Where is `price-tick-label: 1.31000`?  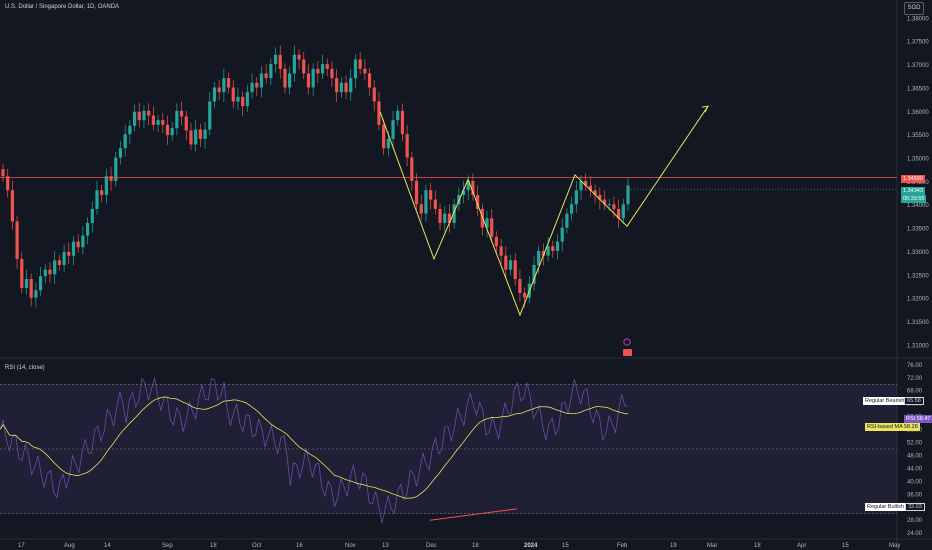
price-tick-label: 1.31000 is located at coordinates (918, 346).